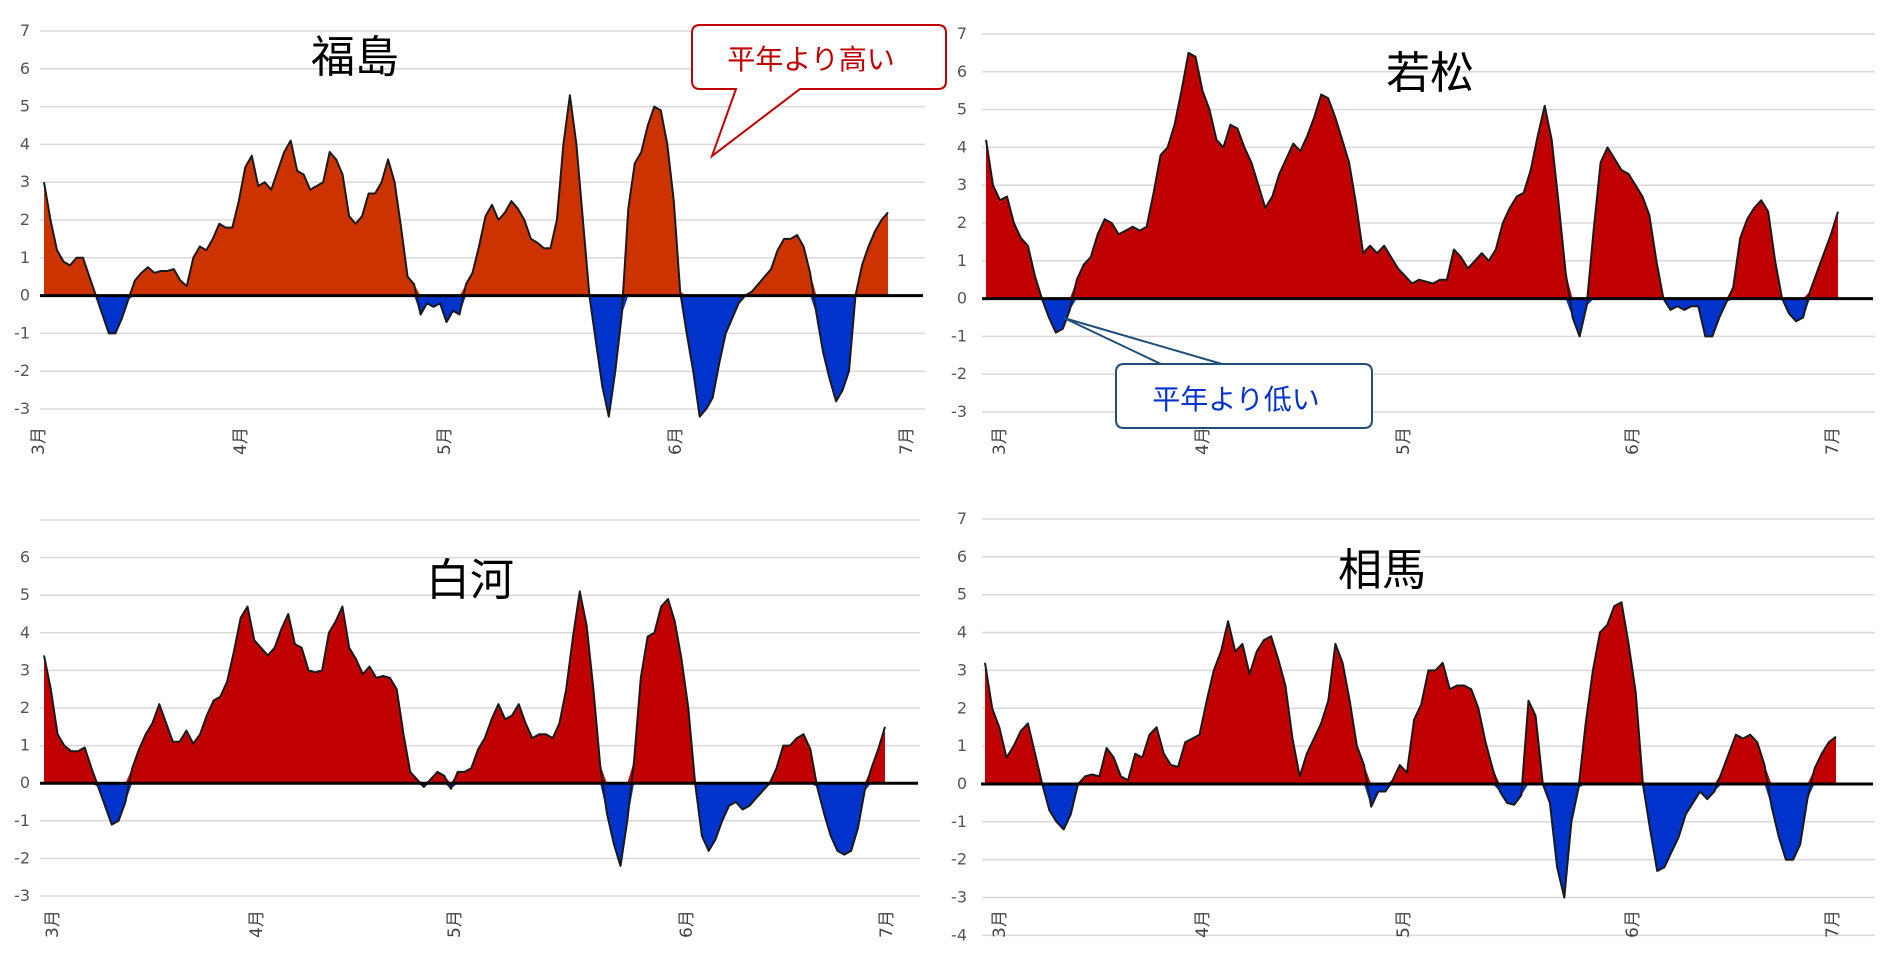  What do you see at coordinates (1235, 399) in the screenshot?
I see `callout-label: 平年より低い` at bounding box center [1235, 399].